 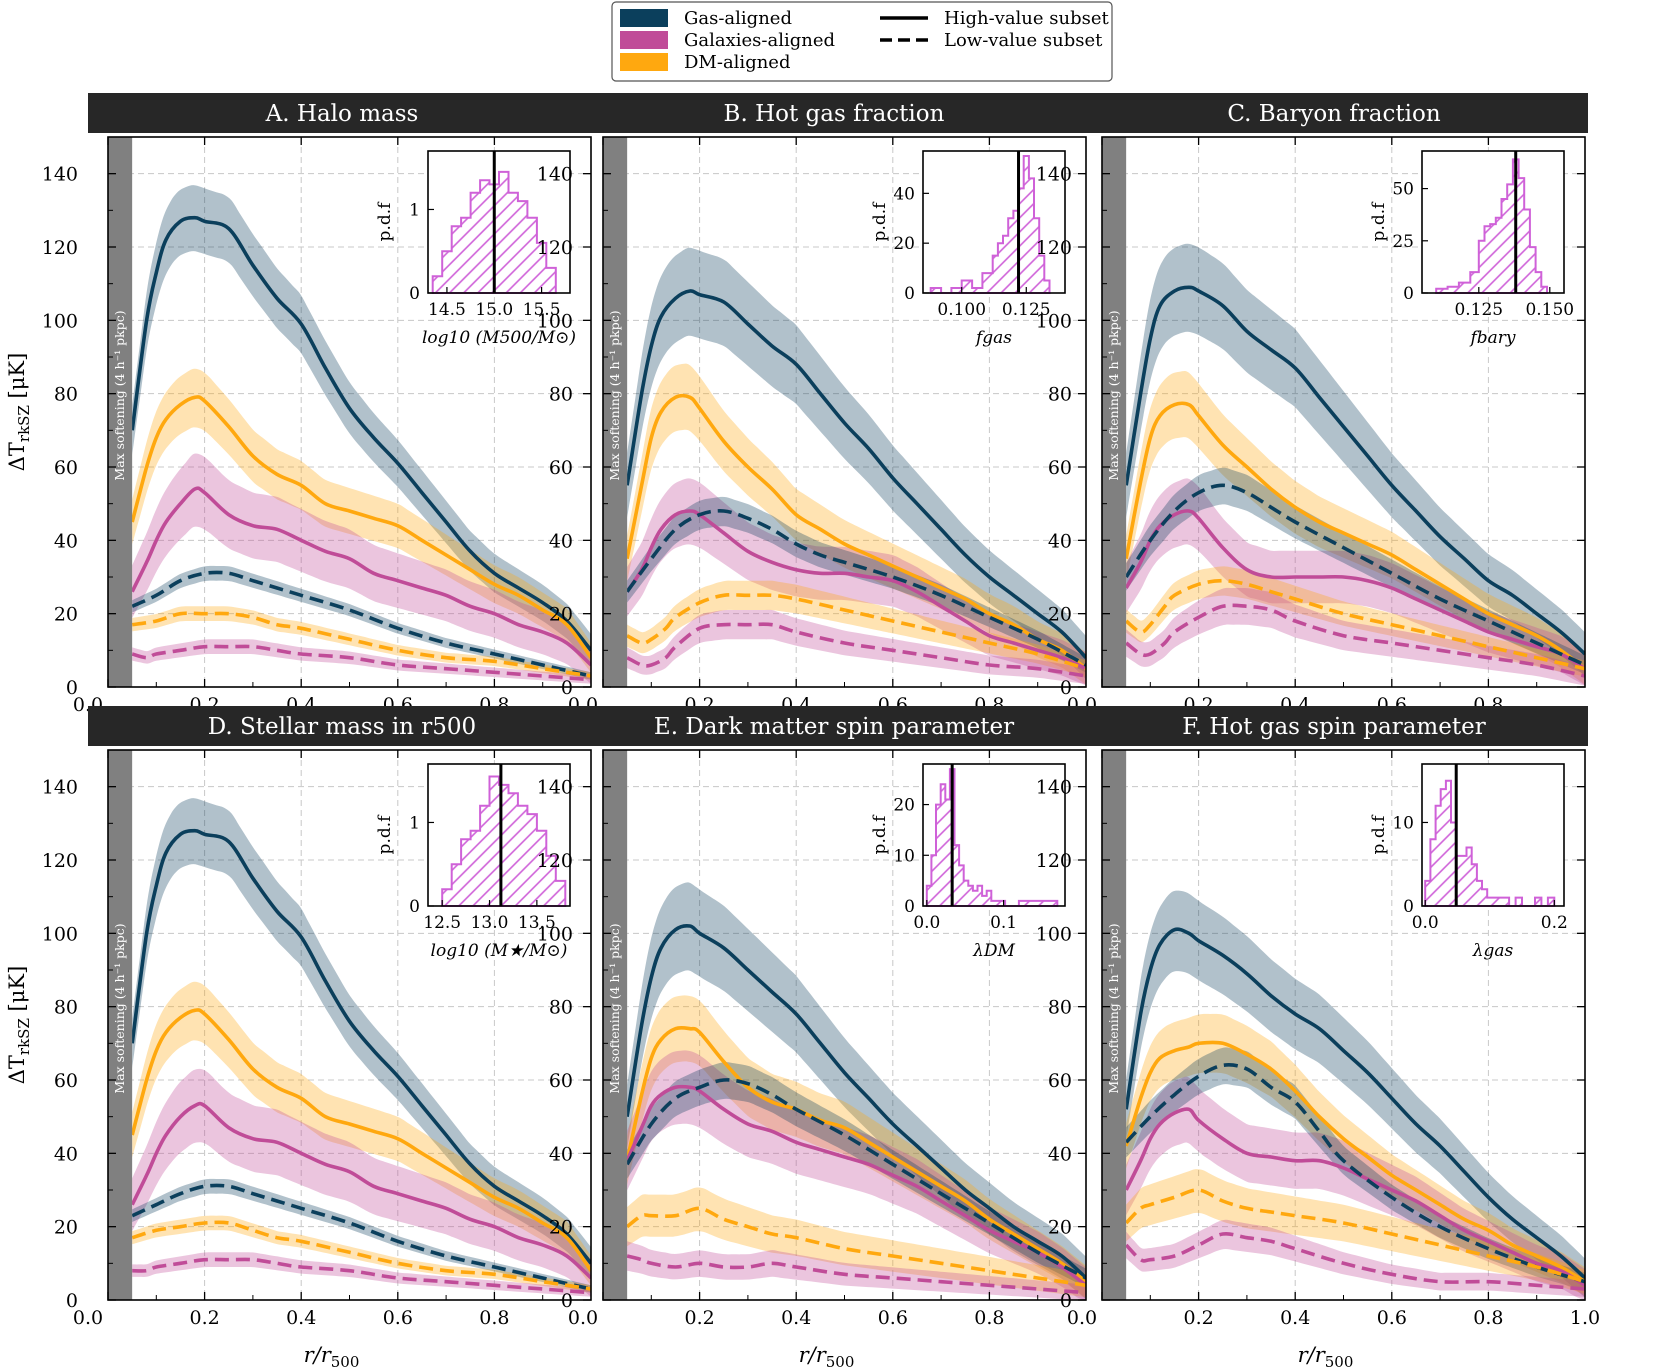 What do you see at coordinates (1549, 310) in the screenshot?
I see `inset-x-tick-label: 0.150` at bounding box center [1549, 310].